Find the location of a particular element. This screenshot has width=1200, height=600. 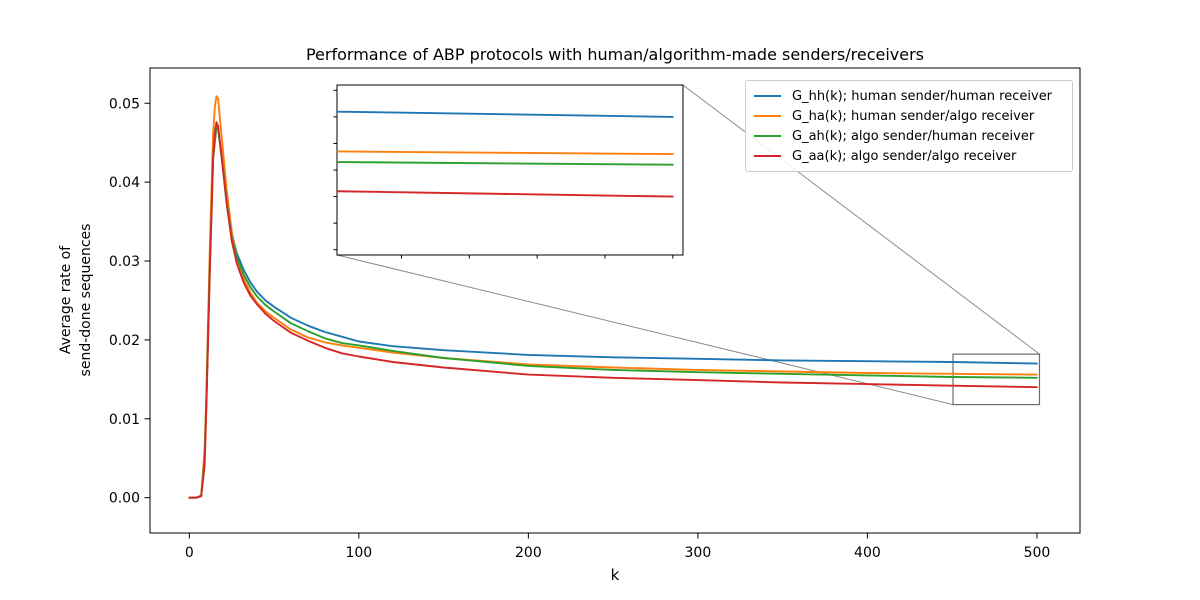

legend-line-sample-ah is located at coordinates (767, 136).